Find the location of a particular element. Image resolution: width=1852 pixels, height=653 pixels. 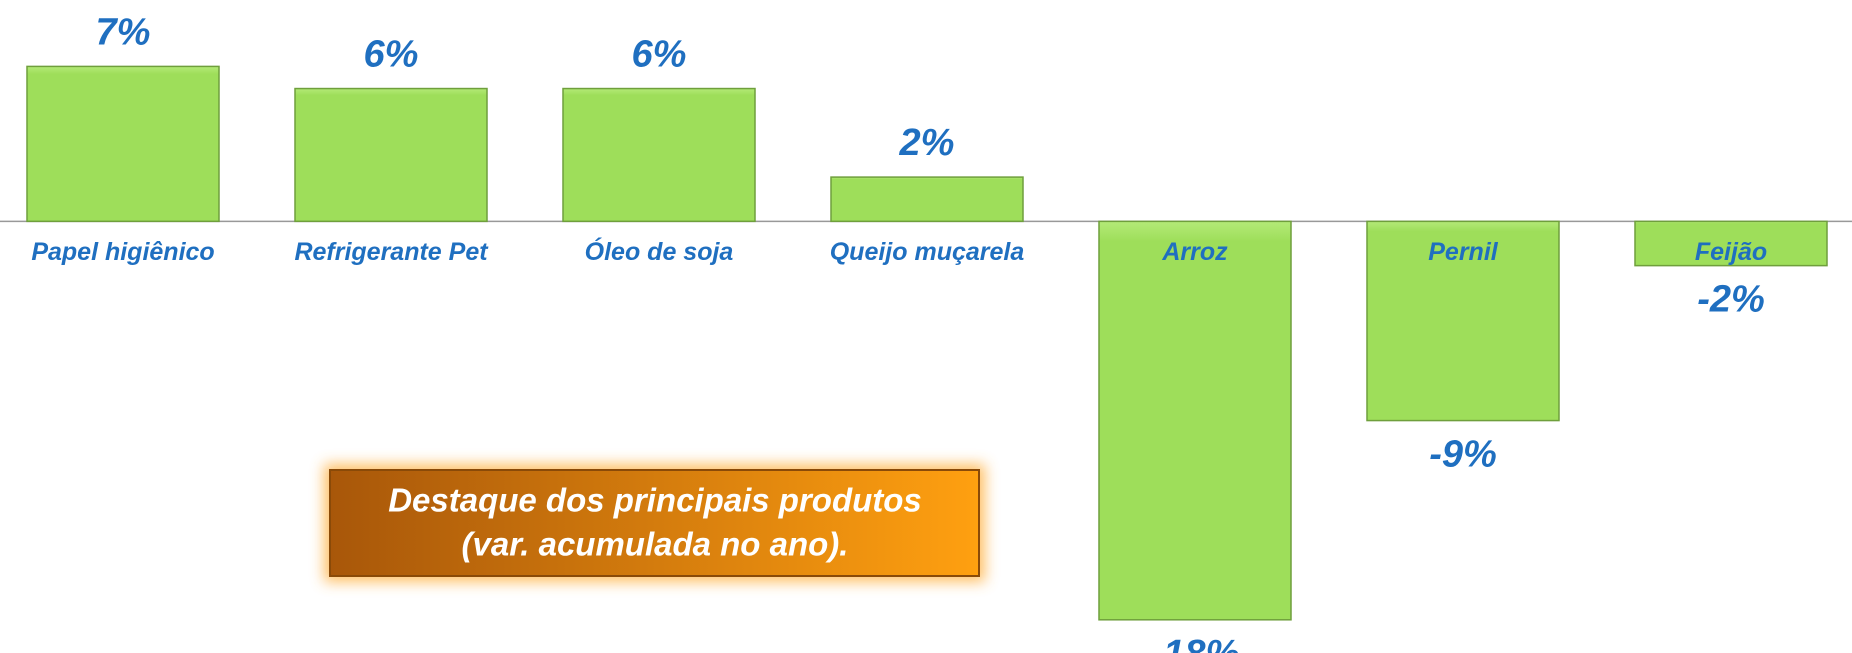

annotation-box is located at coordinates (654, 523).